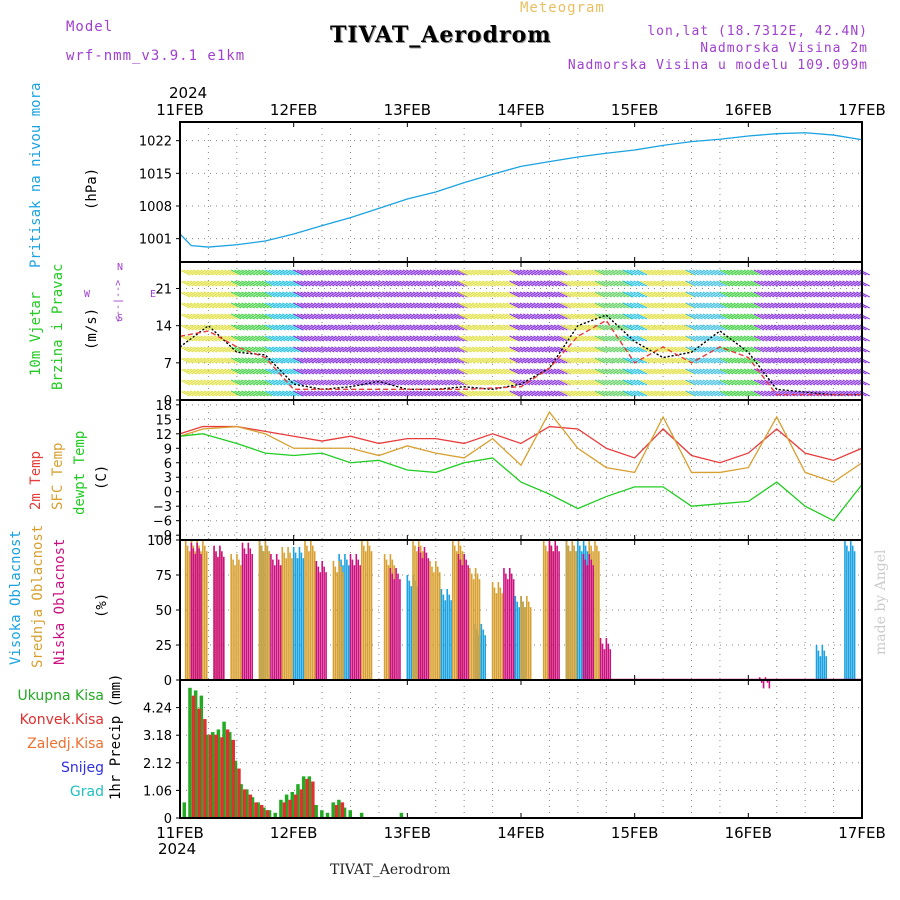 The width and height of the screenshot is (900, 900). Describe the element at coordinates (293, 833) in the screenshot. I see `x-tick-label-bottom: 12FEB` at that location.